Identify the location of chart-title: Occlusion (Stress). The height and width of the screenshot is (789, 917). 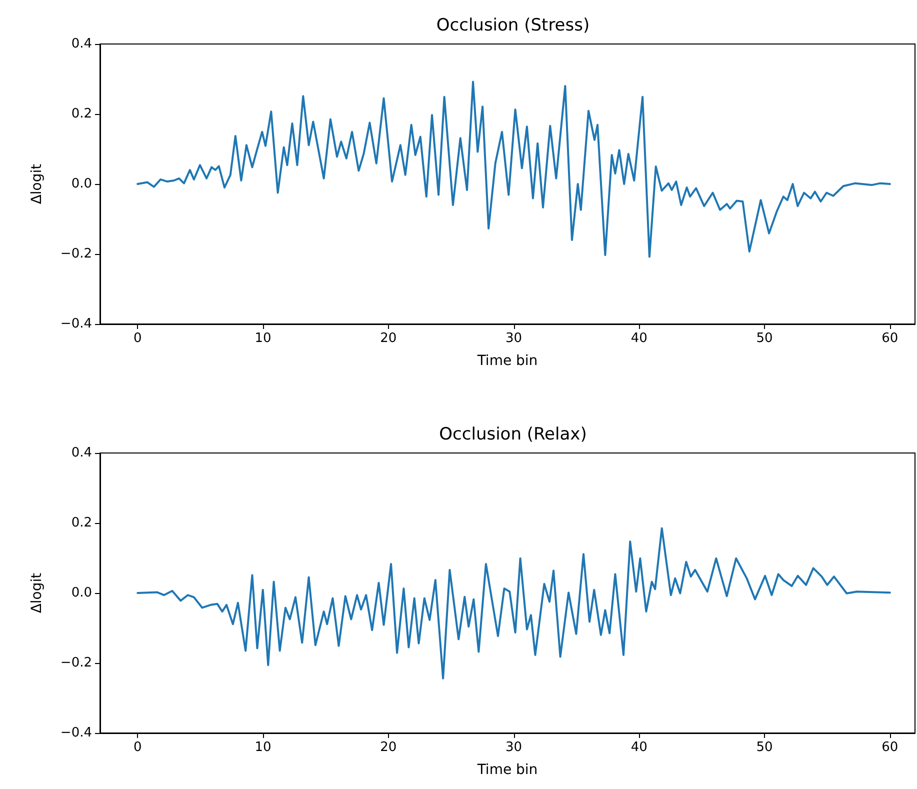
(513, 26).